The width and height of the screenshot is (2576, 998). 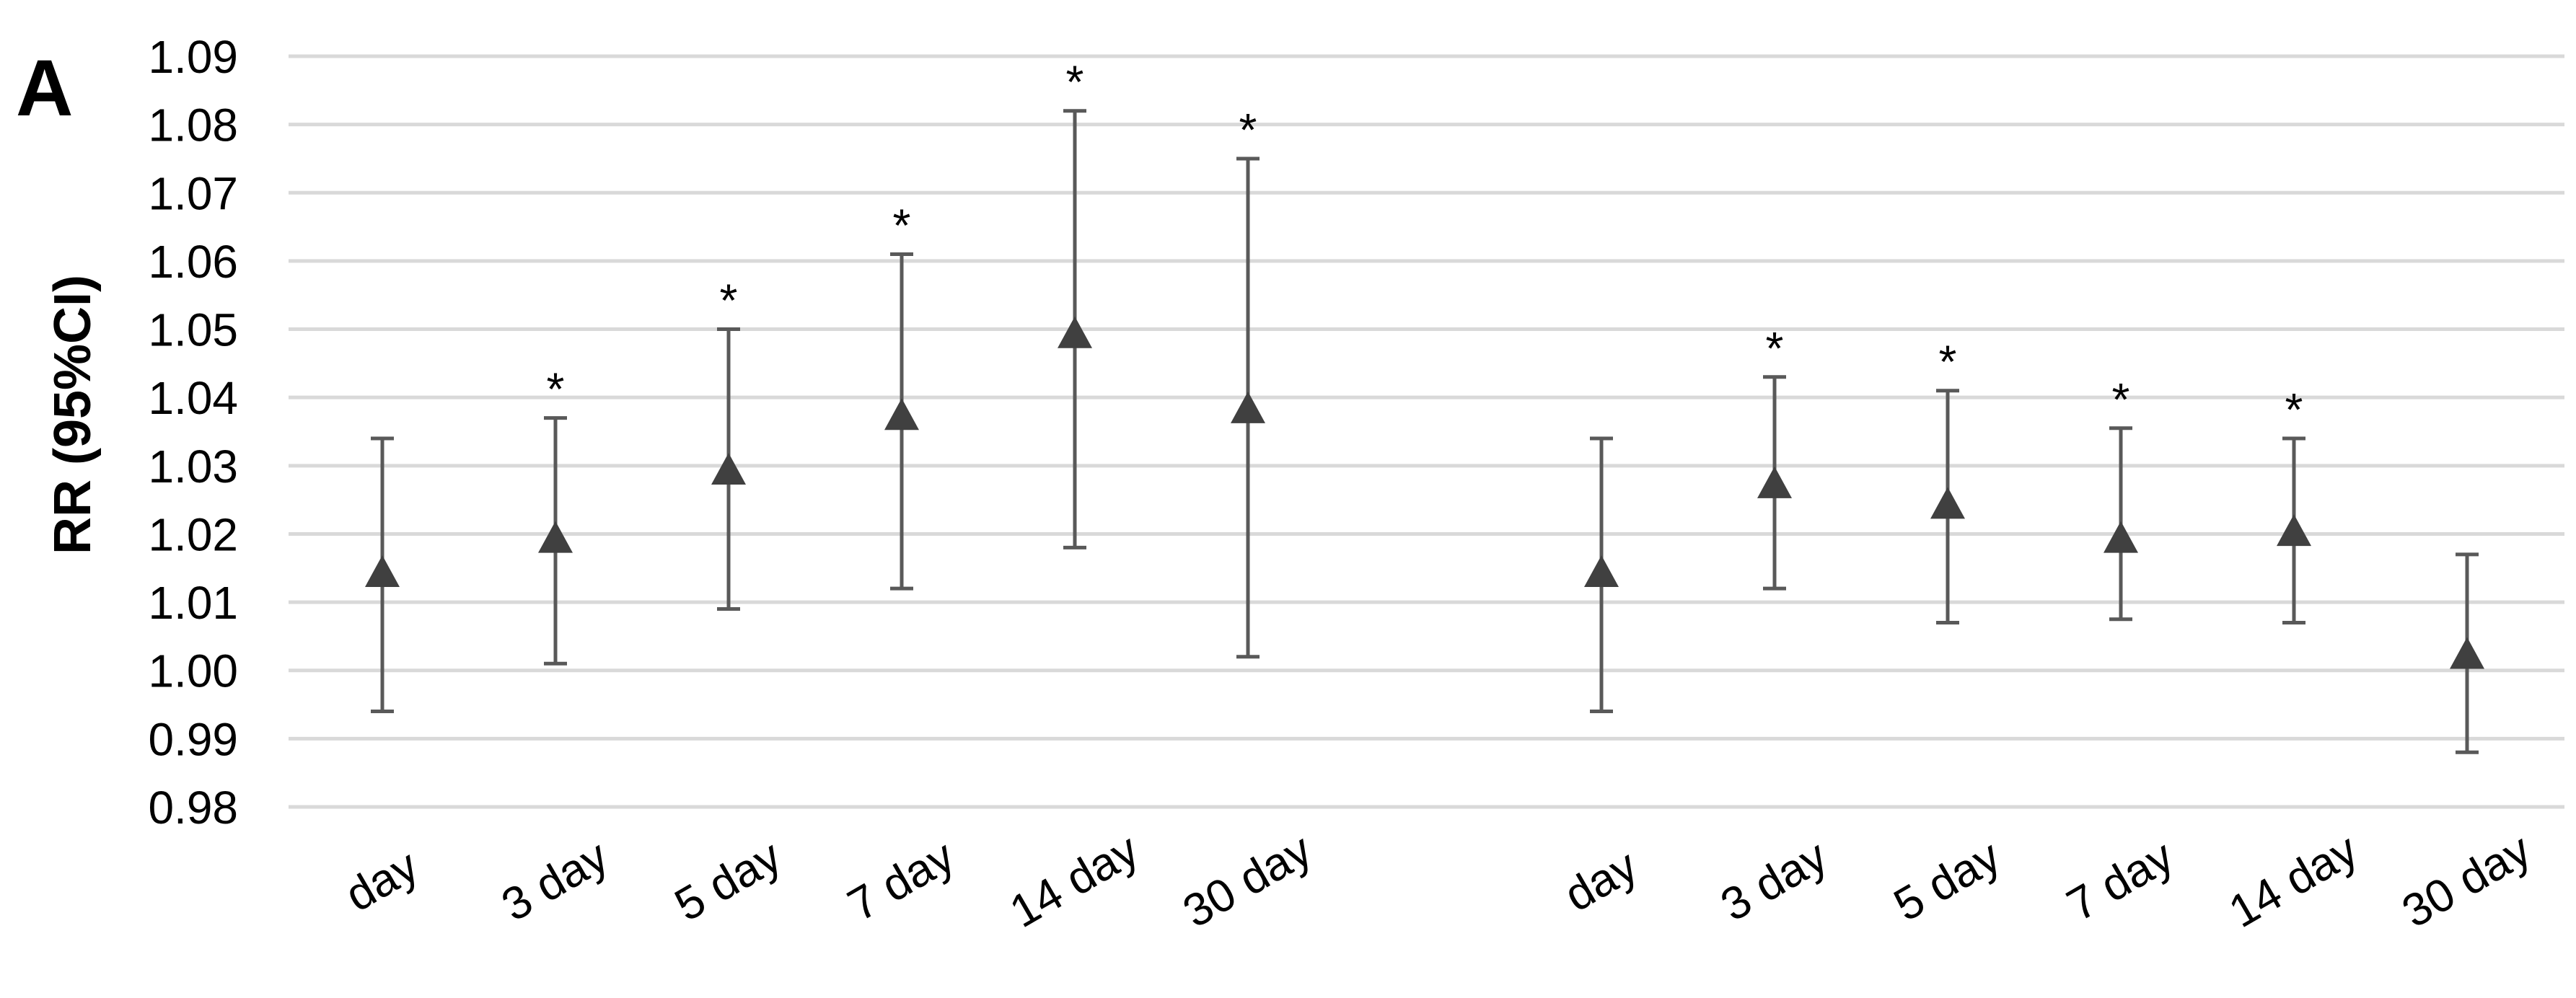 What do you see at coordinates (193, 330) in the screenshot?
I see `y-tick-label: 1.05` at bounding box center [193, 330].